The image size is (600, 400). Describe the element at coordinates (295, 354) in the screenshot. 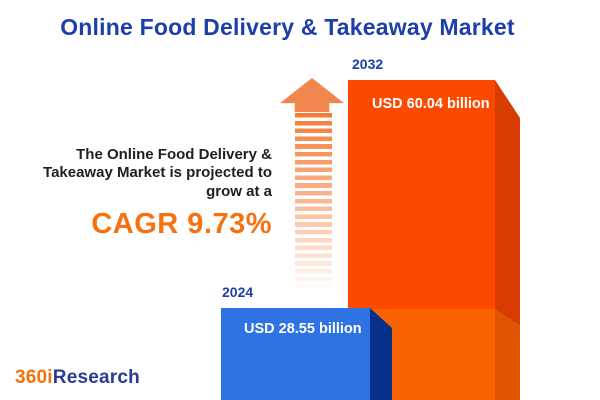

I see `bar-2024-face` at that location.